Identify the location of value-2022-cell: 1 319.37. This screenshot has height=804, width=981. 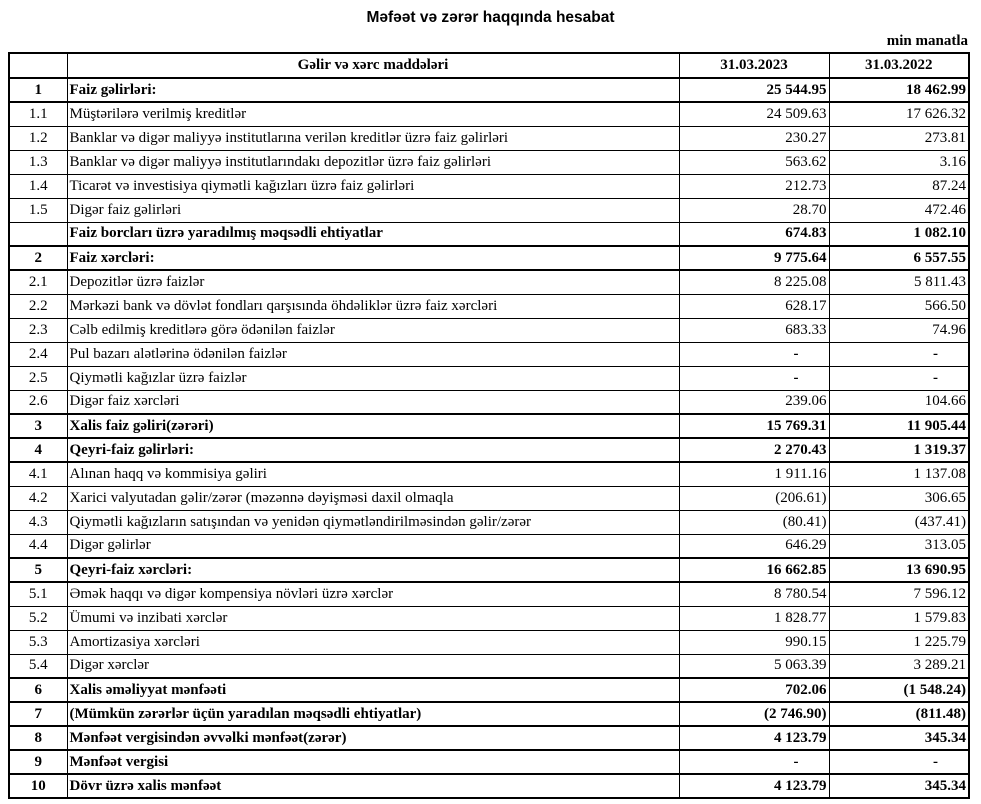
(899, 450).